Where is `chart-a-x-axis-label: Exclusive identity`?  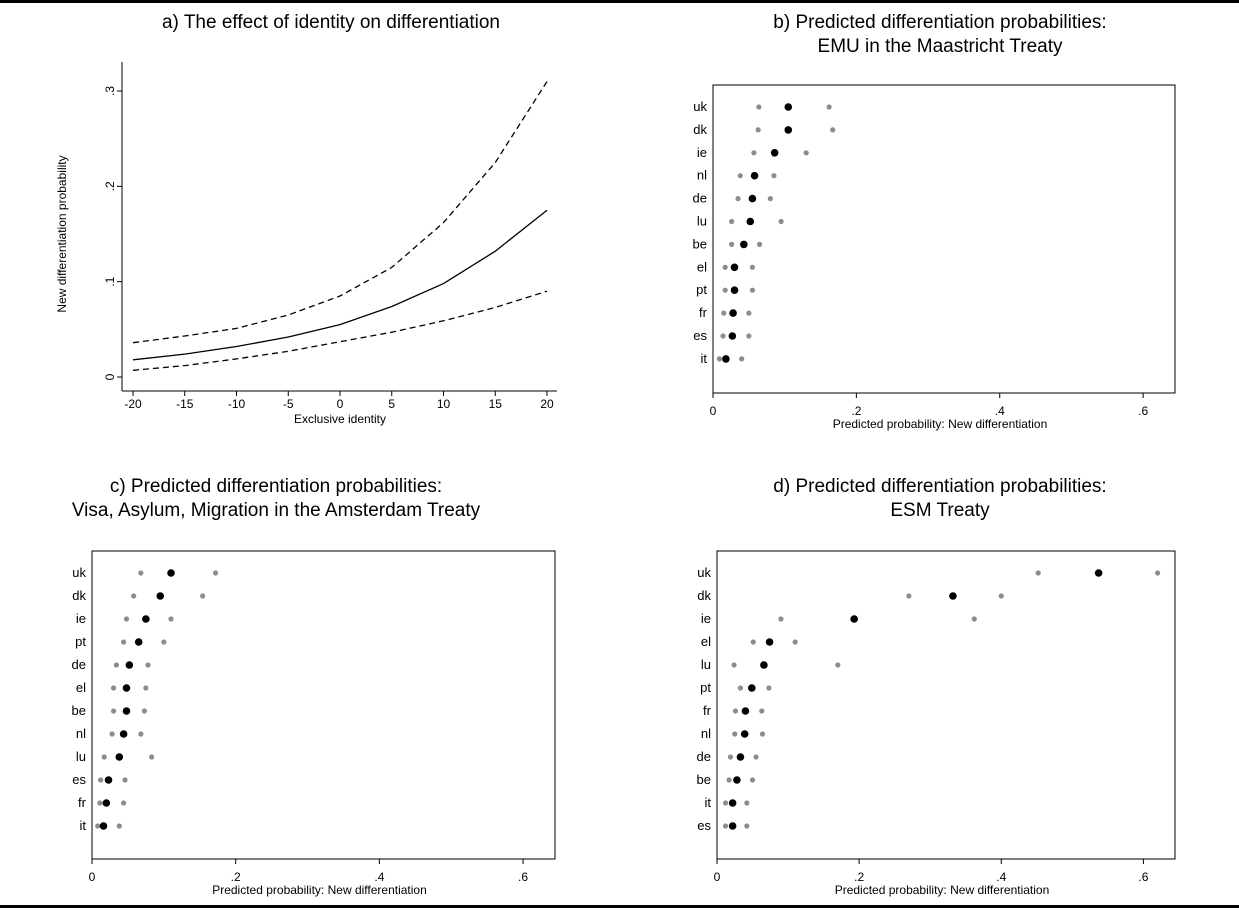 chart-a-x-axis-label: Exclusive identity is located at coordinates (340, 419).